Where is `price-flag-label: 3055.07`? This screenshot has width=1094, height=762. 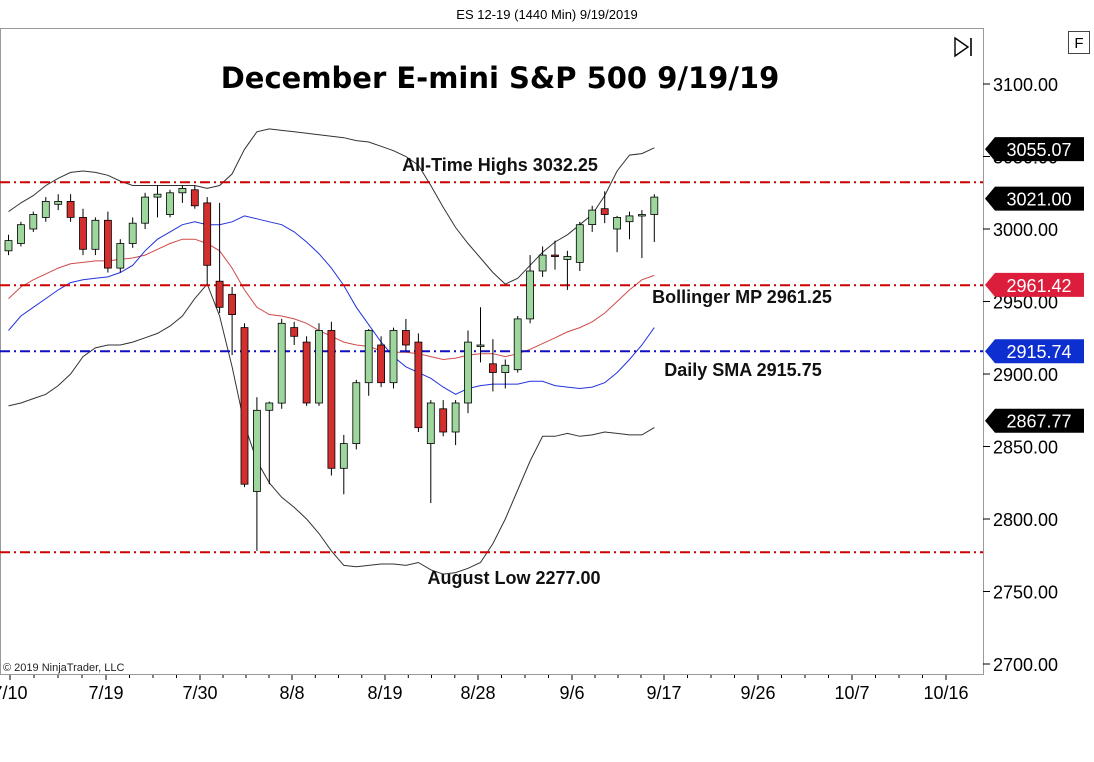
price-flag-label: 3055.07 is located at coordinates (1038, 150).